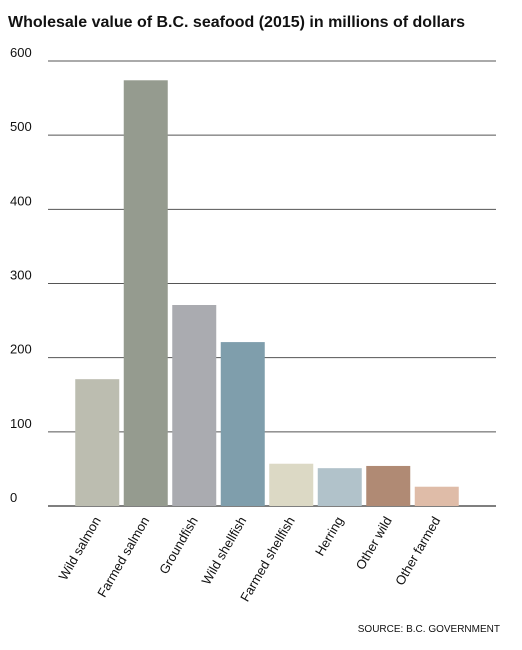 The image size is (522, 650). Describe the element at coordinates (267, 559) in the screenshot. I see `x-tick-label: Farmed shellfish` at that location.